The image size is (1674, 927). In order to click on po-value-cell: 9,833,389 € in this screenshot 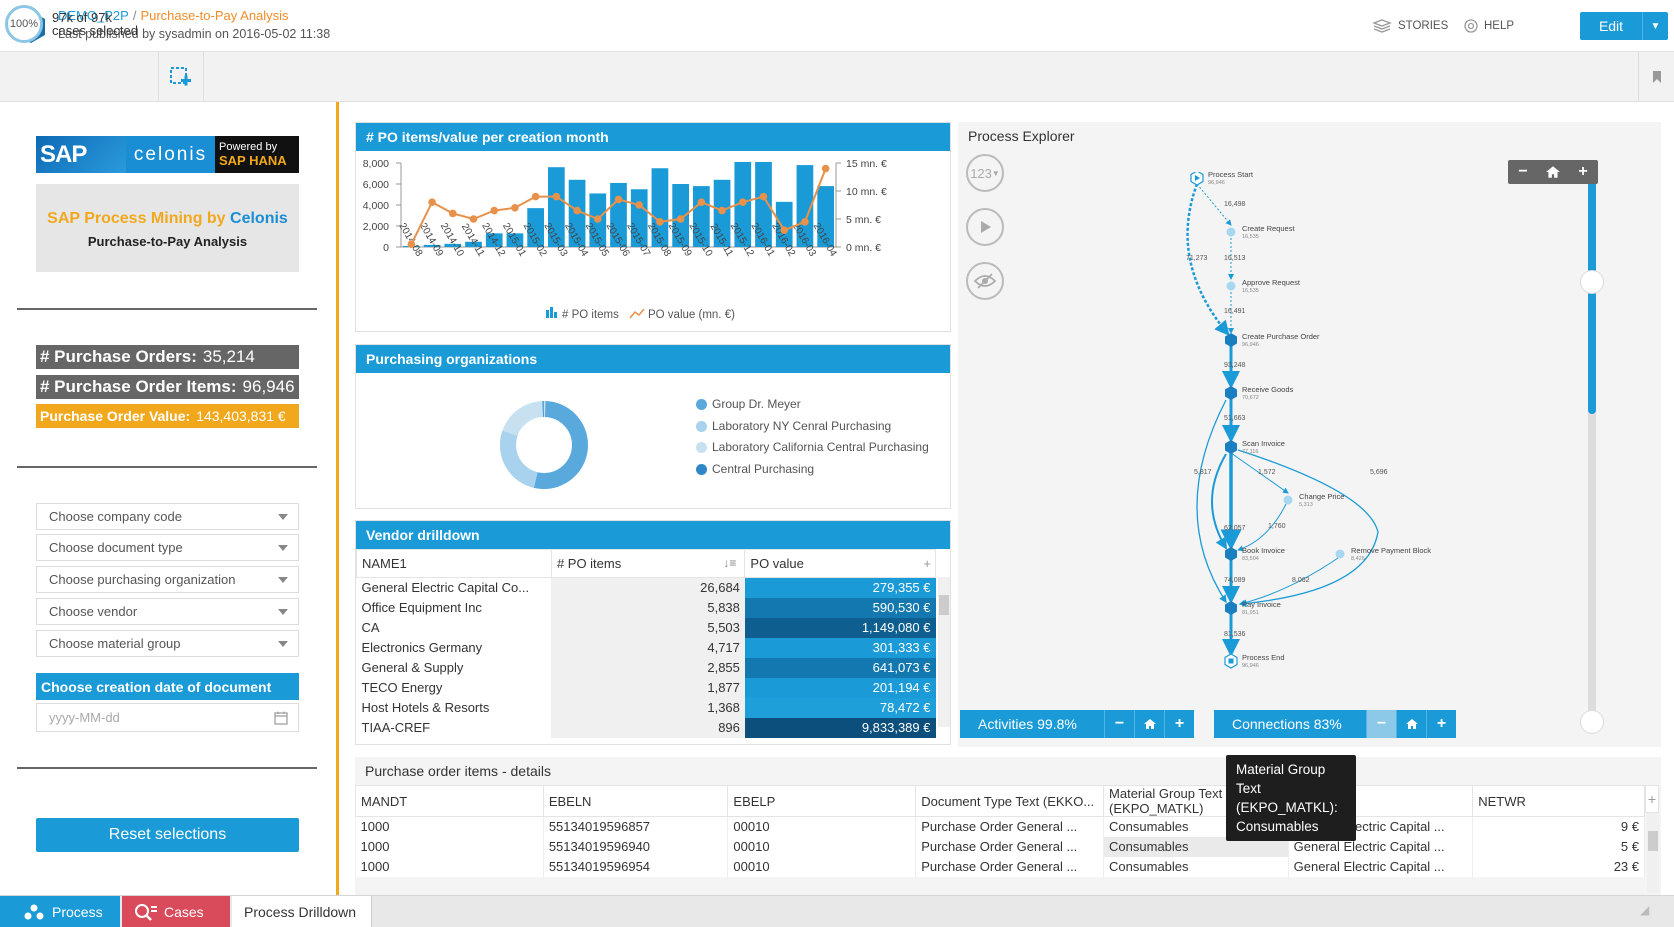, I will do `click(840, 727)`.